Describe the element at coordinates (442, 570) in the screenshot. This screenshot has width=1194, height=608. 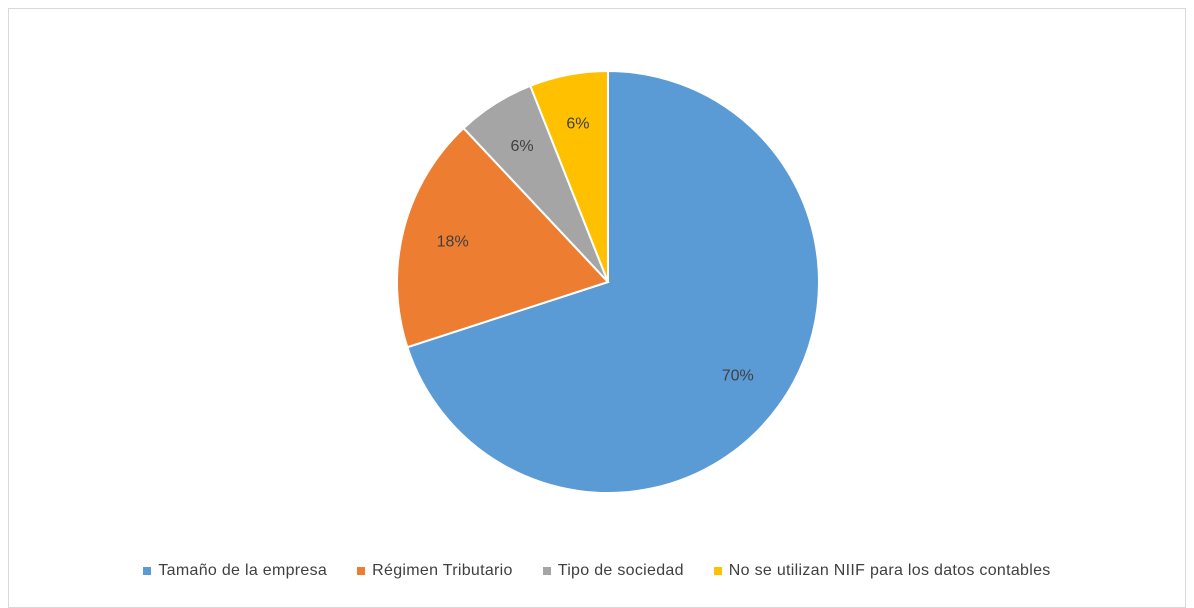
I see `legend-label-regimen: Régimen Tributario` at that location.